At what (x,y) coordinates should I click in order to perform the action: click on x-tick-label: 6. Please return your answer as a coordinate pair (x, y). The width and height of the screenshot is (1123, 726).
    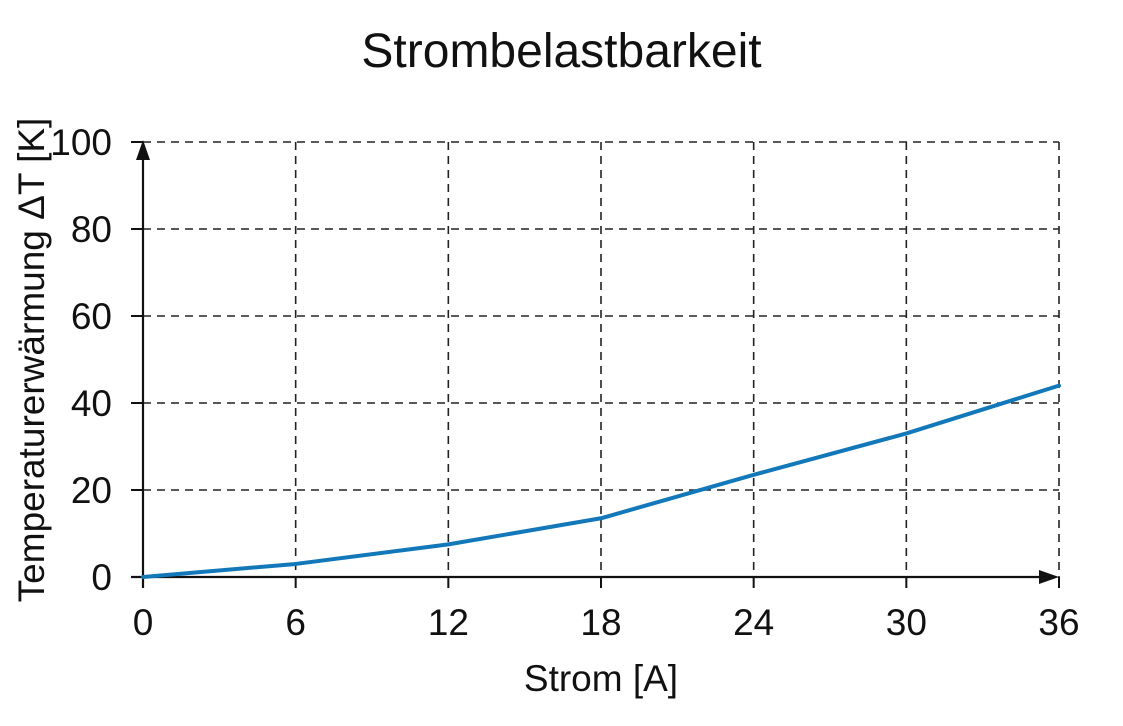
    Looking at the image, I should click on (295, 622).